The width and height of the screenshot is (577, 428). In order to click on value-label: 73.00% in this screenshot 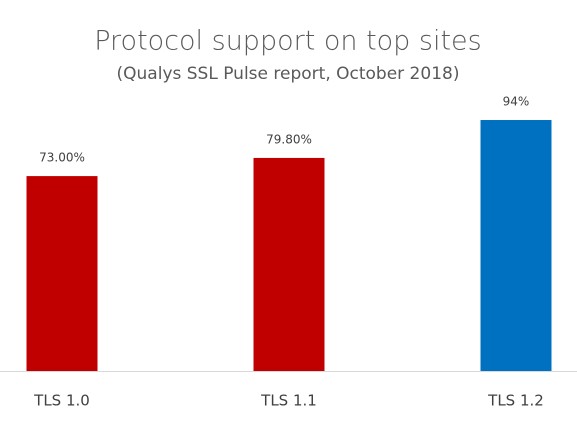, I will do `click(62, 158)`.